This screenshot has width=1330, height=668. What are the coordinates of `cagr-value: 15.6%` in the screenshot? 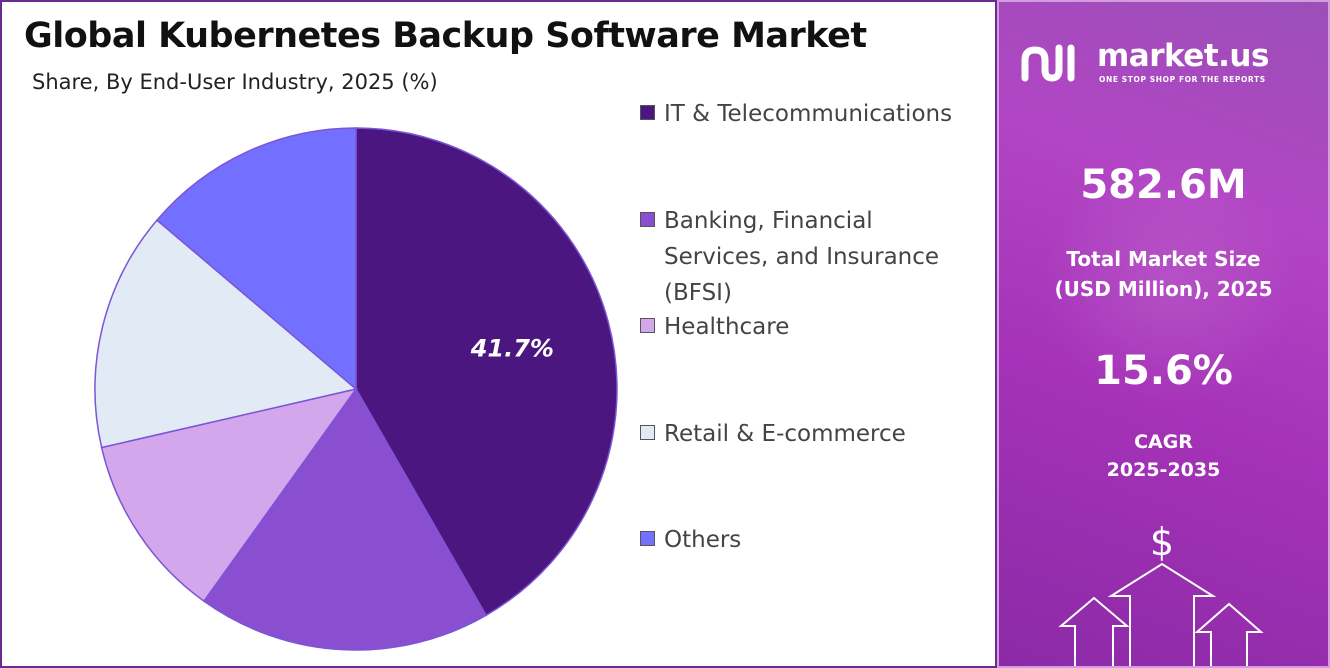 It's located at (1163, 371).